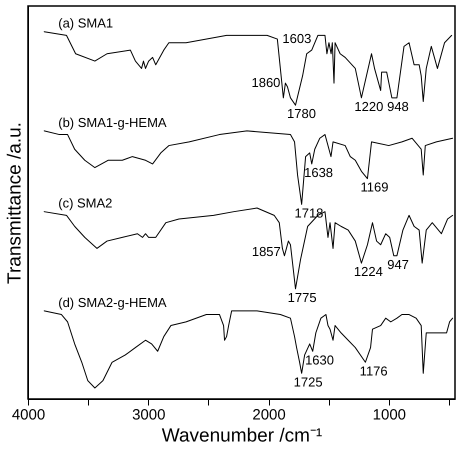 This screenshot has height=450, width=463. I want to click on x-tick-label: 1000, so click(389, 415).